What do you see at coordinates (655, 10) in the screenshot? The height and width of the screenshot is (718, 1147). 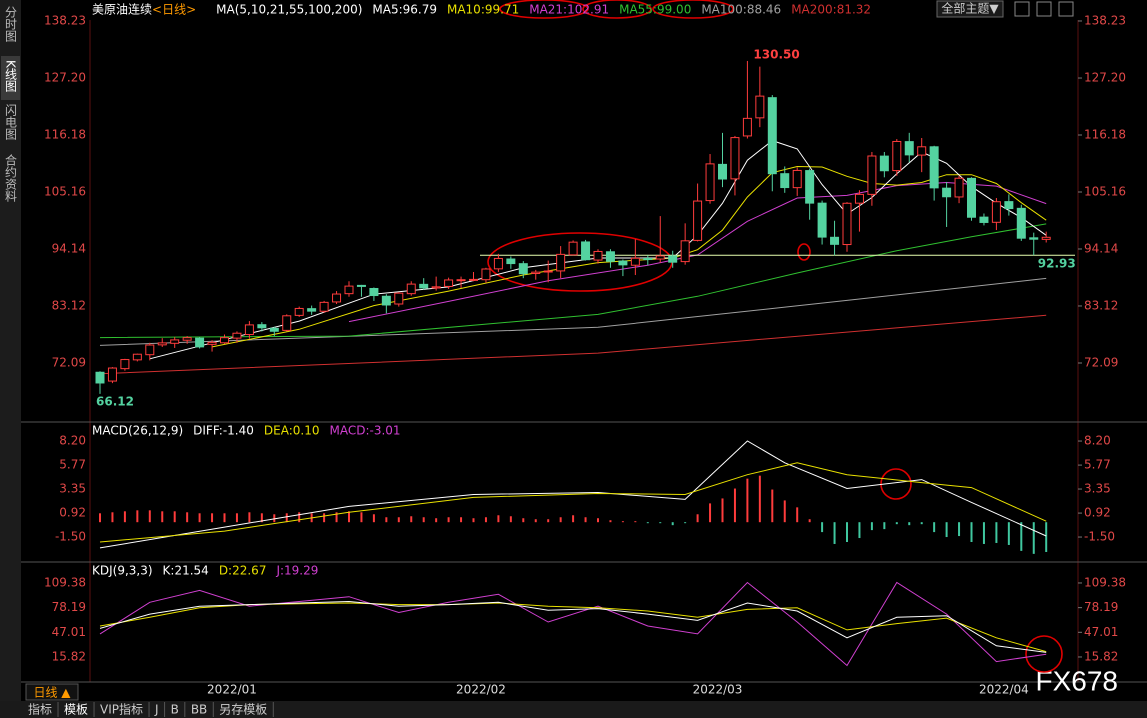 I see `legend-text: MA55:99.00` at bounding box center [655, 10].